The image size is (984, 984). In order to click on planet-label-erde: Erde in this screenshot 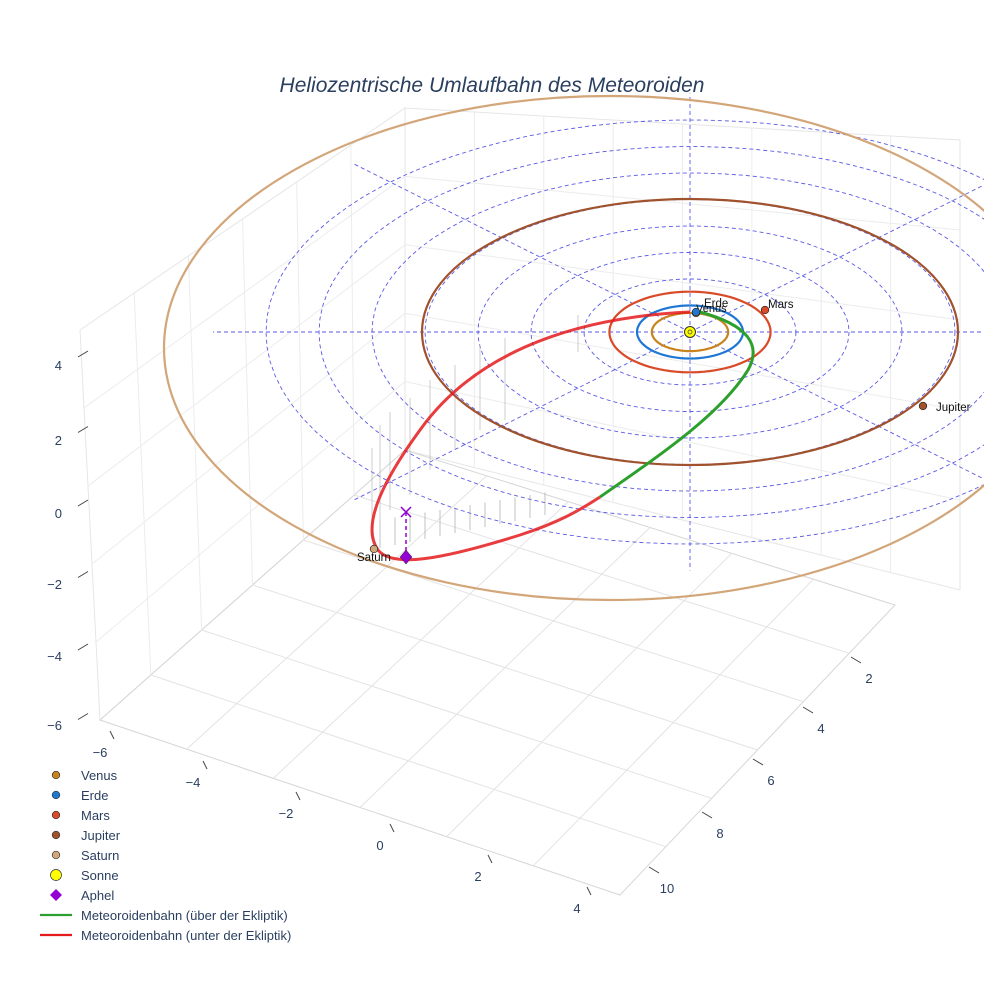, I will do `click(716, 304)`.